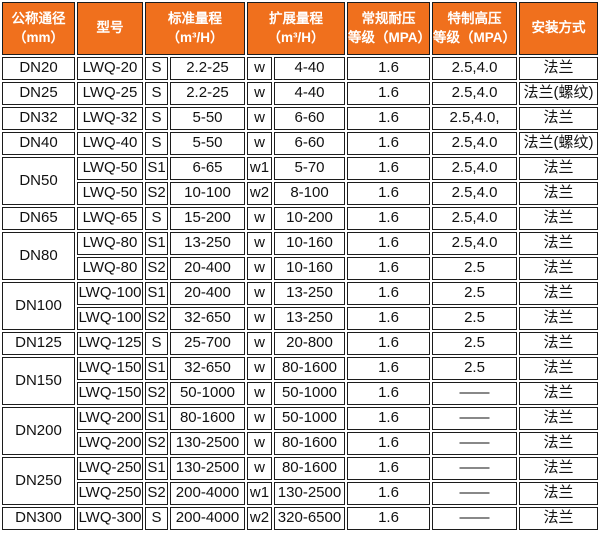  I want to click on cell-dn: DN40, so click(38, 143).